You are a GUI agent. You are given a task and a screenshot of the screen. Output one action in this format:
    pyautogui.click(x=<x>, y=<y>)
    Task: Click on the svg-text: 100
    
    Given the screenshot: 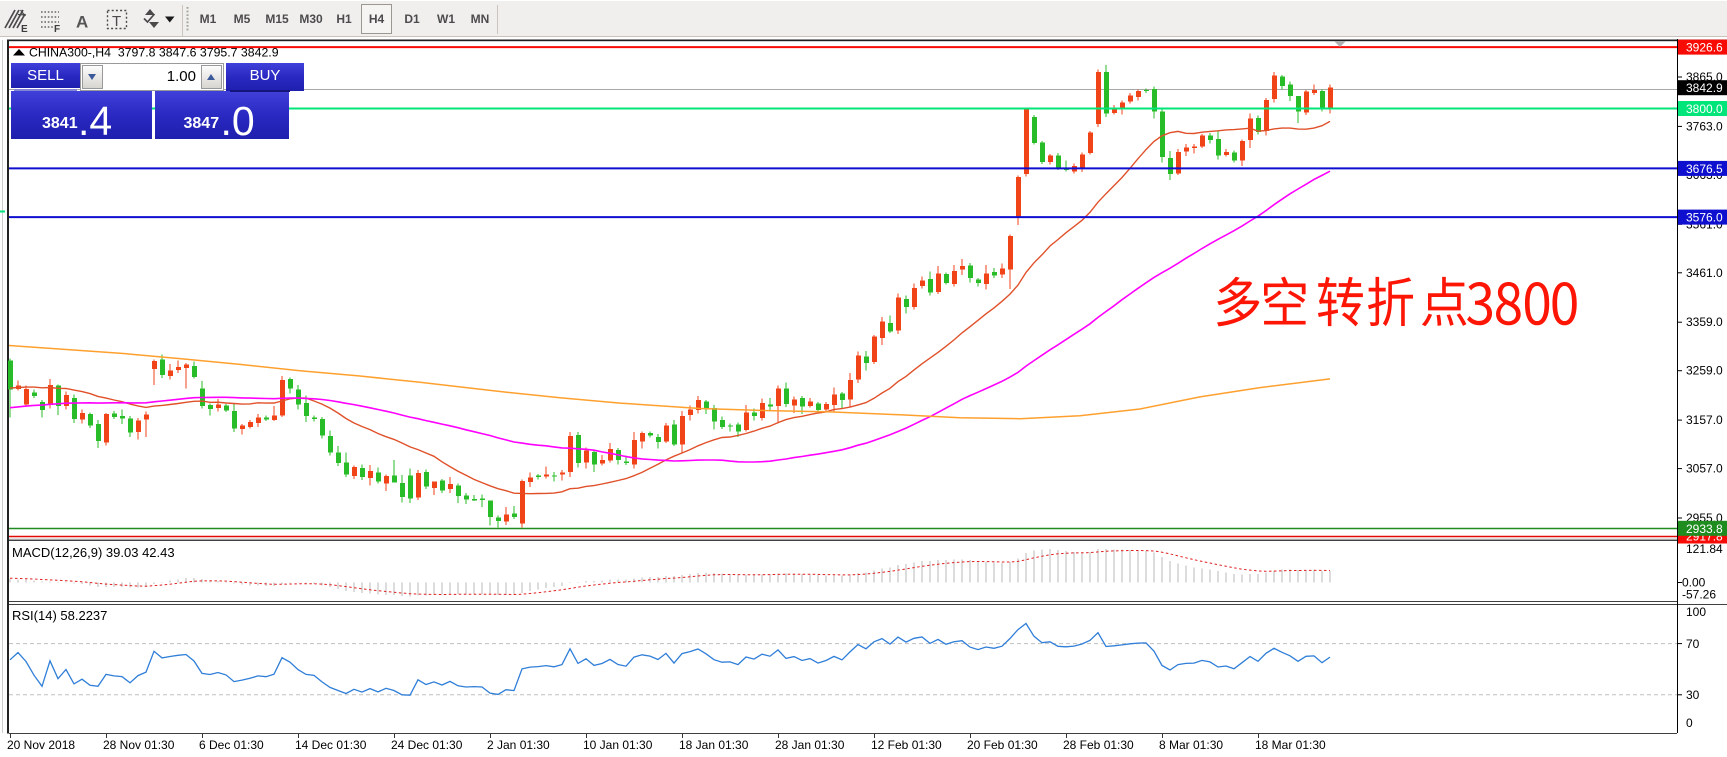 What is the action you would take?
    pyautogui.click(x=1696, y=612)
    